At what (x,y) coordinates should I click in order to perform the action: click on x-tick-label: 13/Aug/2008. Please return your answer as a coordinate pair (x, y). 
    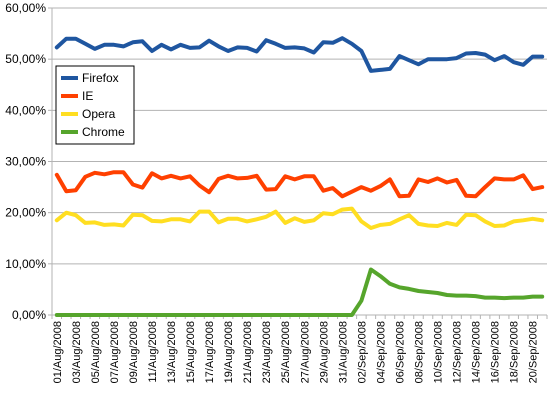
    Looking at the image, I should click on (172, 352).